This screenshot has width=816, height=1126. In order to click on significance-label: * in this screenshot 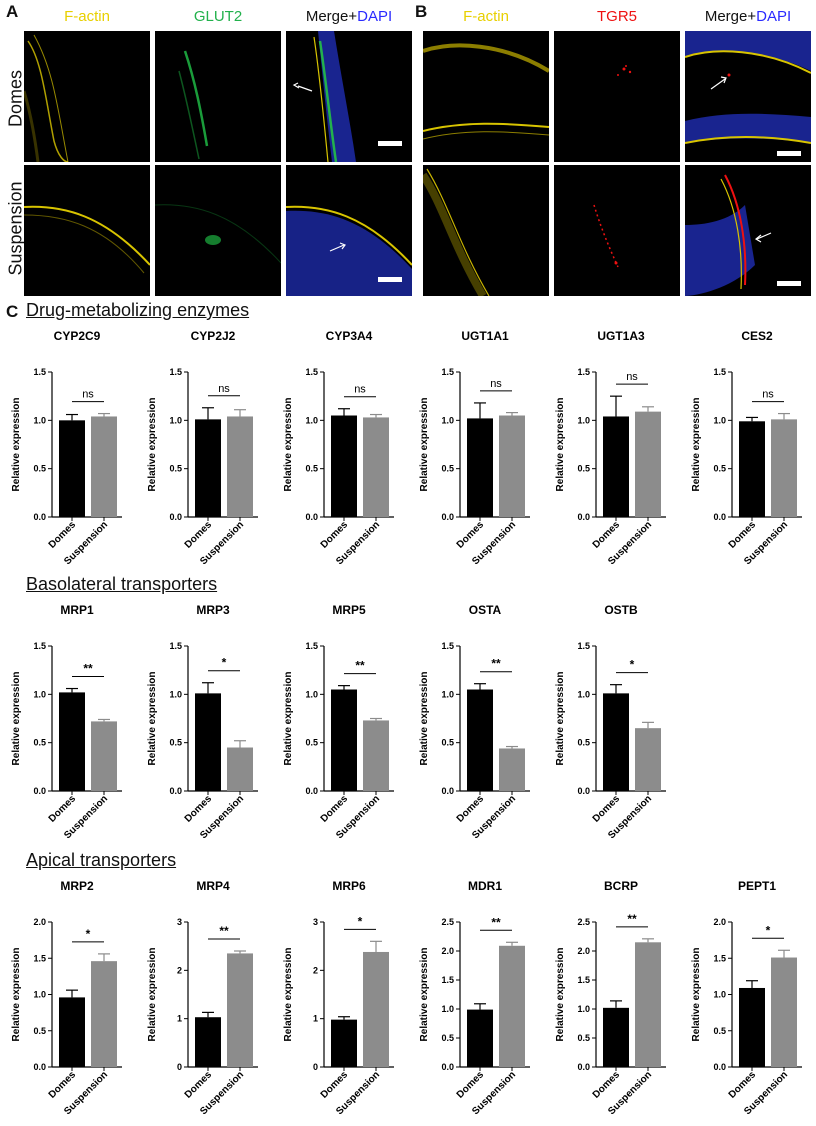, I will do `click(632, 665)`.